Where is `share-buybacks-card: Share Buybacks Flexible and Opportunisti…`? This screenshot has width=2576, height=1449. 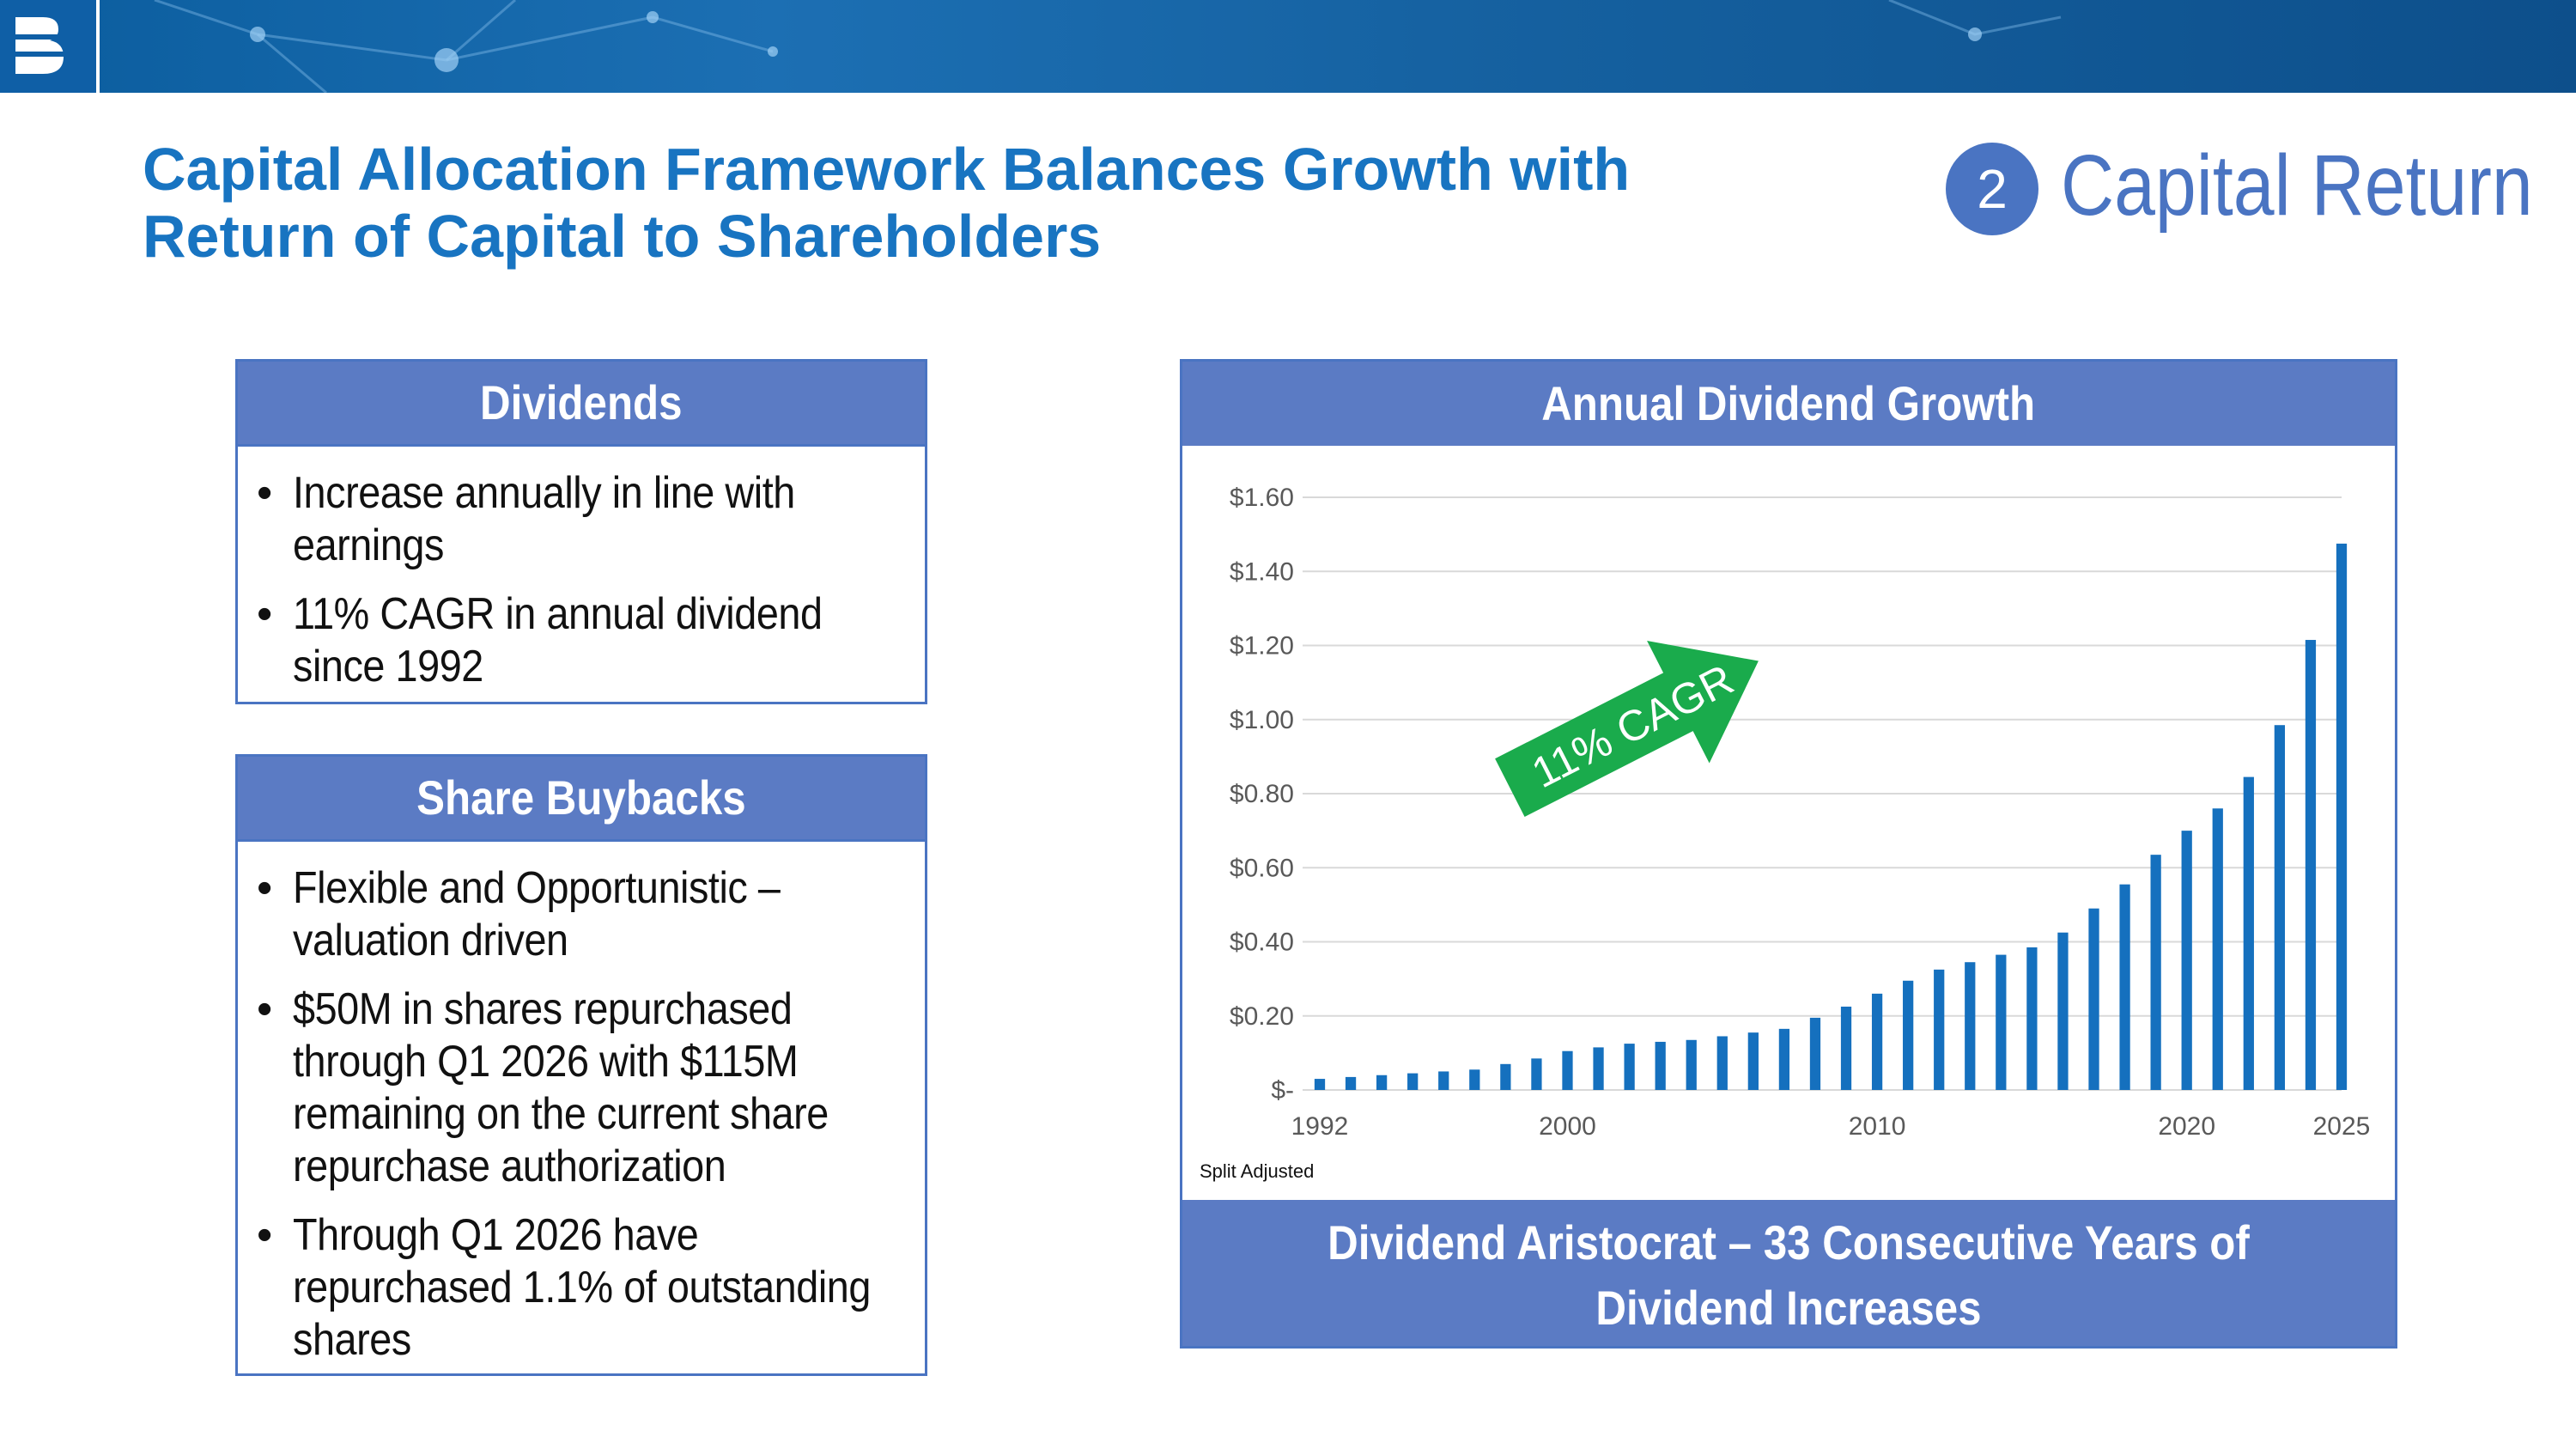 share-buybacks-card: Share Buybacks Flexible and Opportunisti… is located at coordinates (581, 1065).